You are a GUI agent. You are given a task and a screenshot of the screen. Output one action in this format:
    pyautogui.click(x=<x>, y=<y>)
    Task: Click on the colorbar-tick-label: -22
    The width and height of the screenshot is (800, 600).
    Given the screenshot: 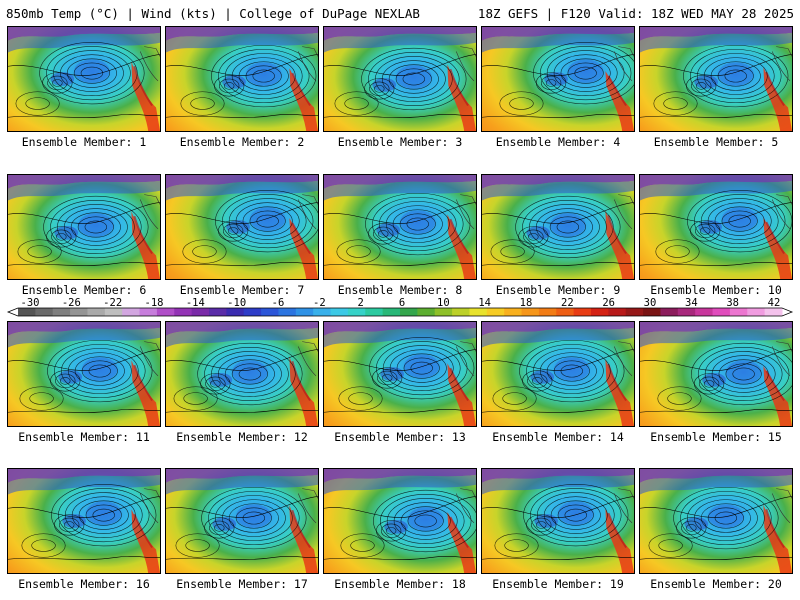 What is the action you would take?
    pyautogui.click(x=112, y=303)
    